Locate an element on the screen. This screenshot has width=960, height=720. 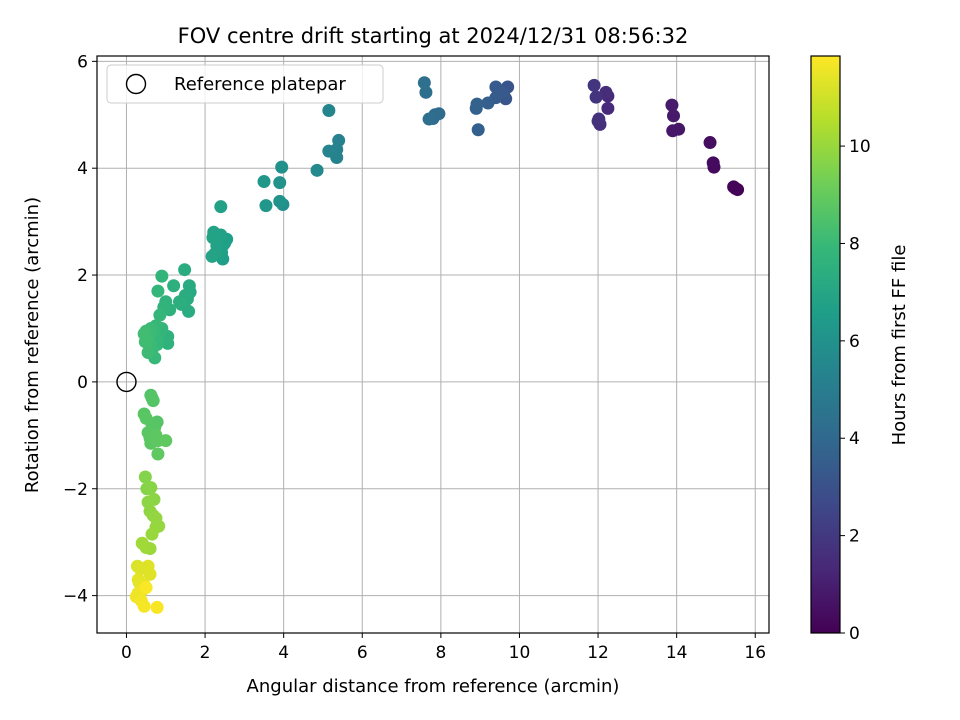
colorbar-tick-label: 8 is located at coordinates (854, 244).